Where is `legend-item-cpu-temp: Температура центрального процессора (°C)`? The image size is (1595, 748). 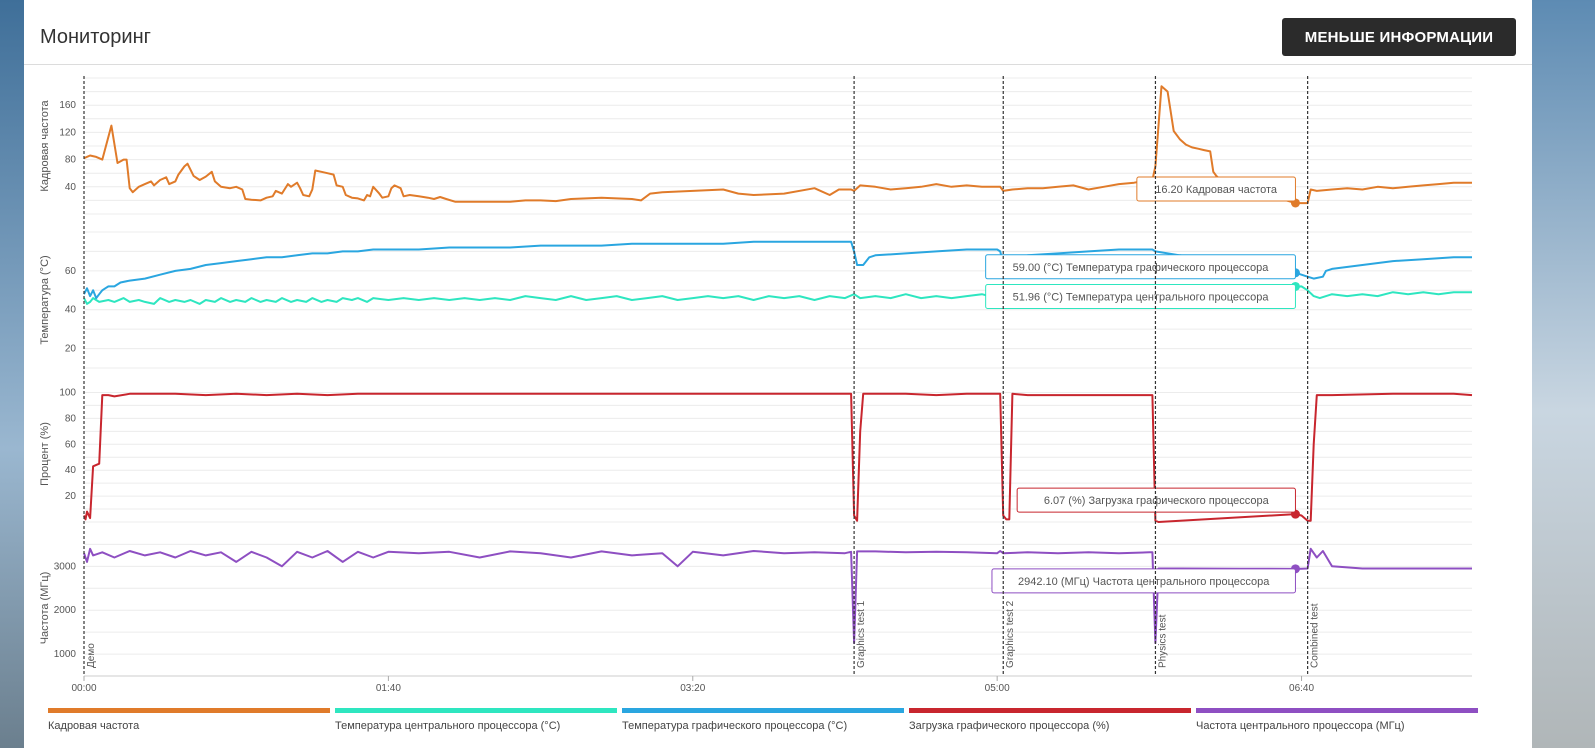 legend-item-cpu-temp: Температура центрального процессора (°C) is located at coordinates (476, 720).